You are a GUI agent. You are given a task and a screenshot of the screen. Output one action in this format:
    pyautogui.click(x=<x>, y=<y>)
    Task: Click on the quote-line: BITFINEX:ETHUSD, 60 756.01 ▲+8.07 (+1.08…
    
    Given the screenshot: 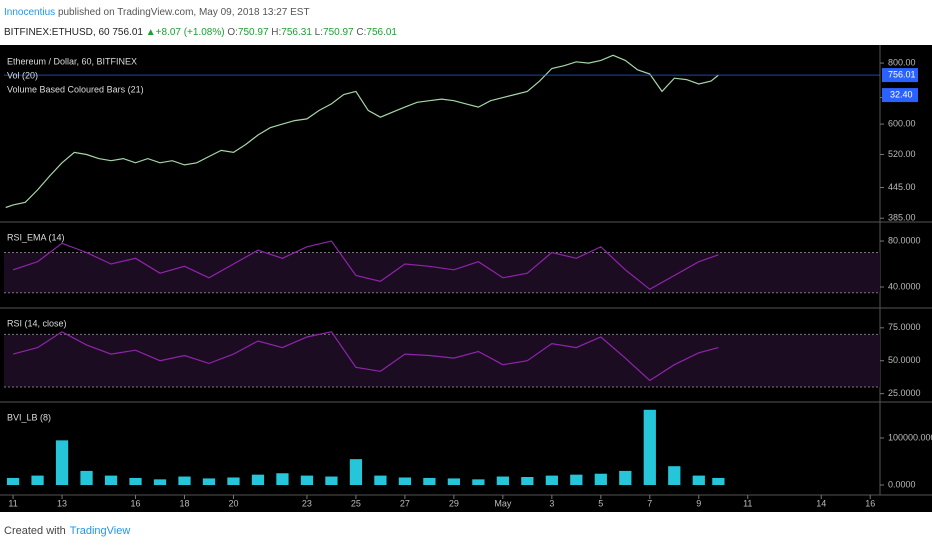 What is the action you would take?
    pyautogui.click(x=200, y=33)
    